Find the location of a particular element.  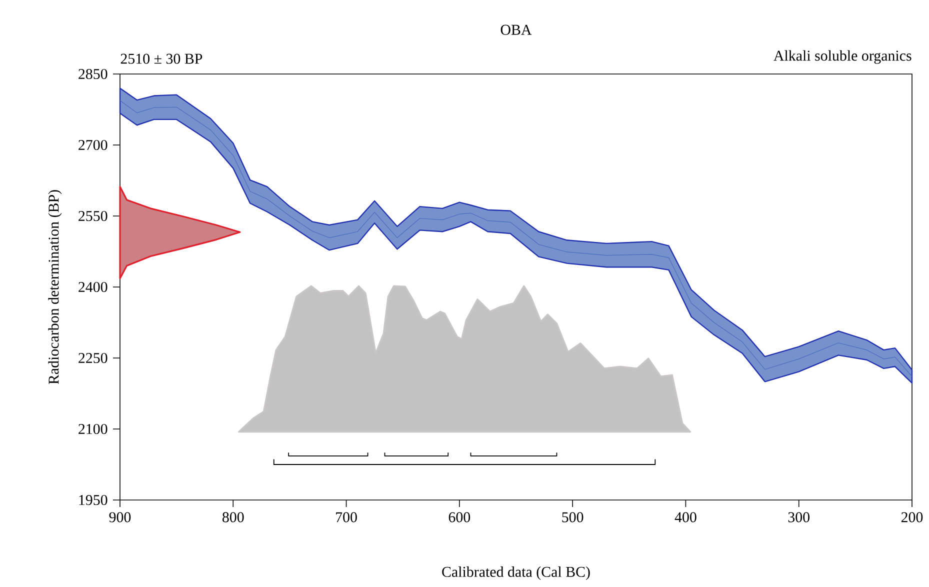

x-tick-label: 600 is located at coordinates (459, 517).